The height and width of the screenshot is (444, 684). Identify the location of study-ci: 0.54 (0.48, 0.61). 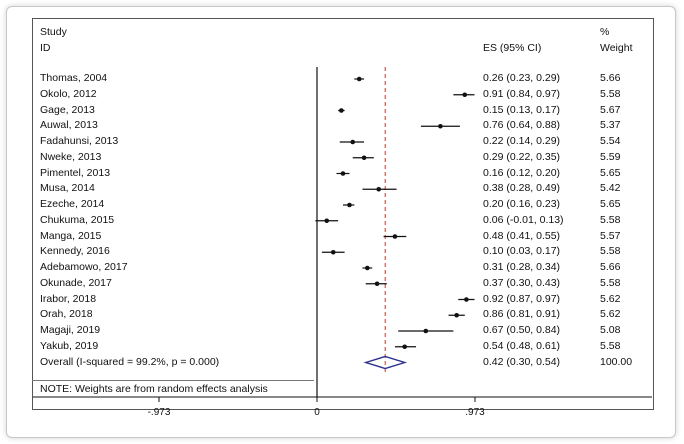
(522, 345).